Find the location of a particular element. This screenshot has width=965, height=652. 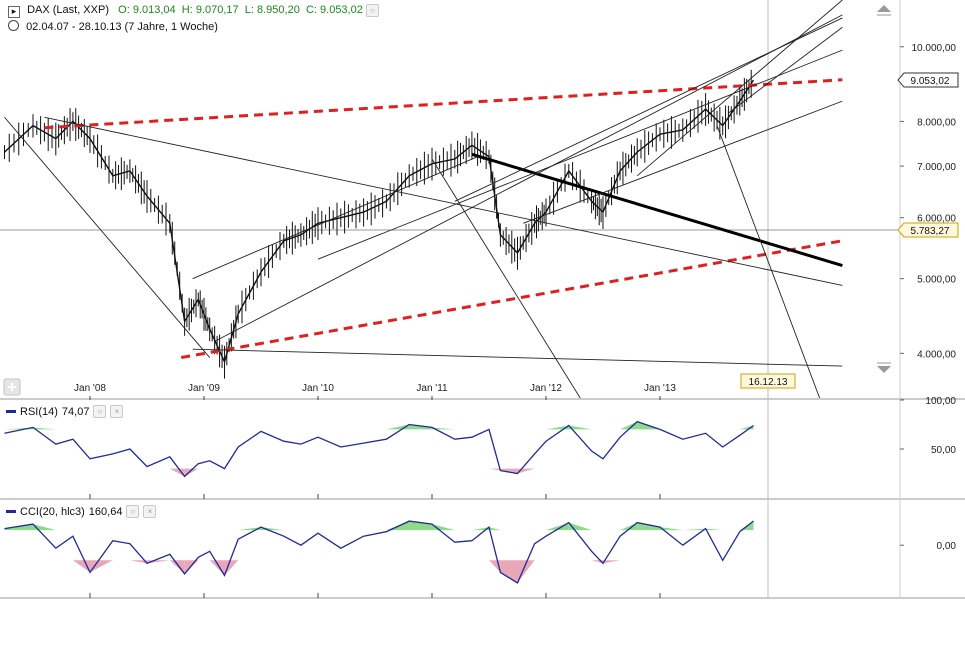

price-y-tick-label: 8.000,00 is located at coordinates (936, 122).